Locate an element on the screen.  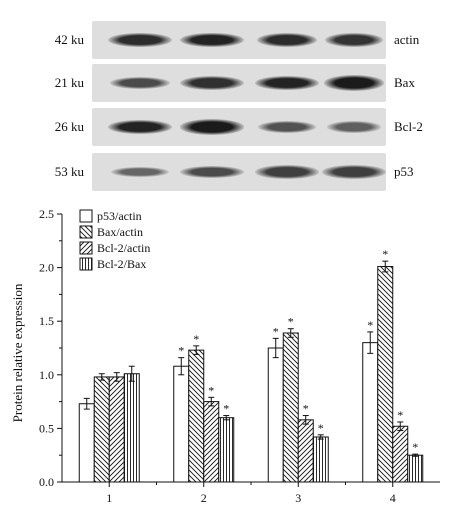
blot-row-bax: 21 ku Bax is located at coordinates (228, 83).